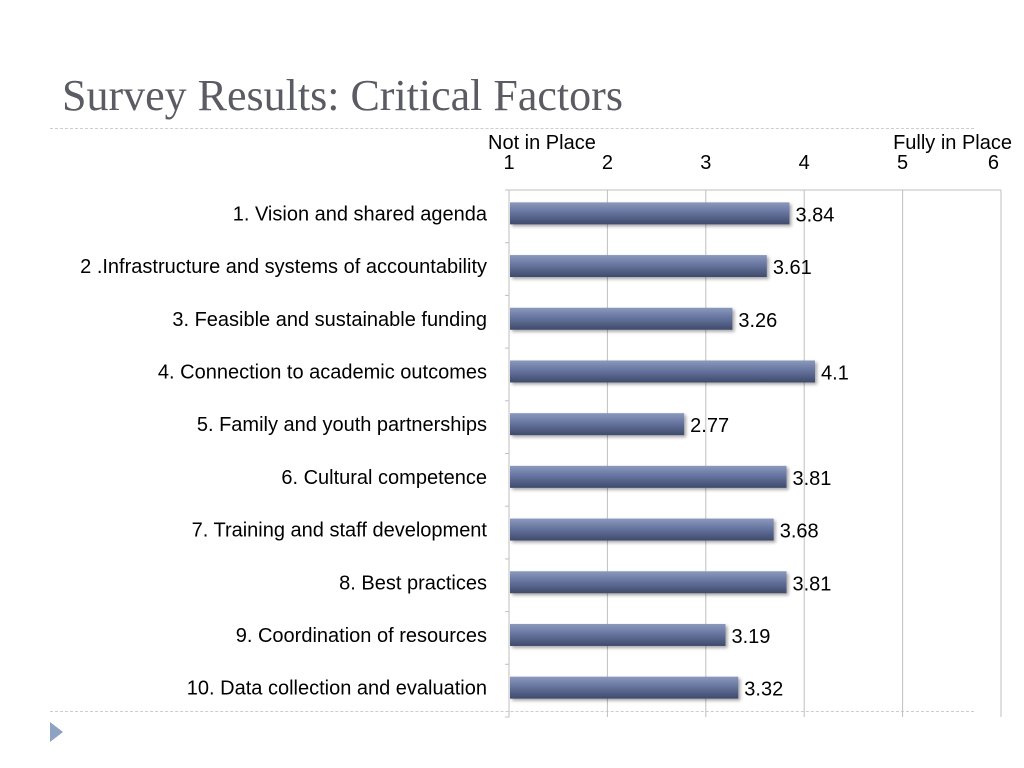  Describe the element at coordinates (804, 163) in the screenshot. I see `x-tick-label: 4` at that location.